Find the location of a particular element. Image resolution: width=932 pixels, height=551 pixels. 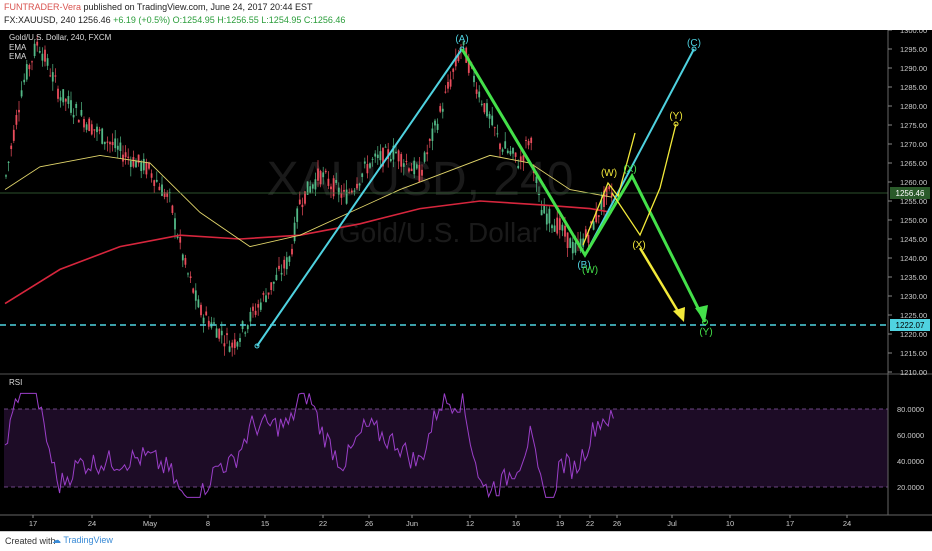

price-tick-label: 1300.00 is located at coordinates (913, 32).